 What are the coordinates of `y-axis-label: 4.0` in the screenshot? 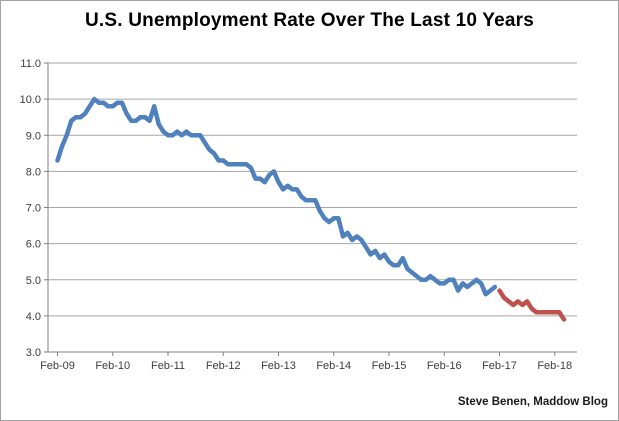 It's located at (33, 317).